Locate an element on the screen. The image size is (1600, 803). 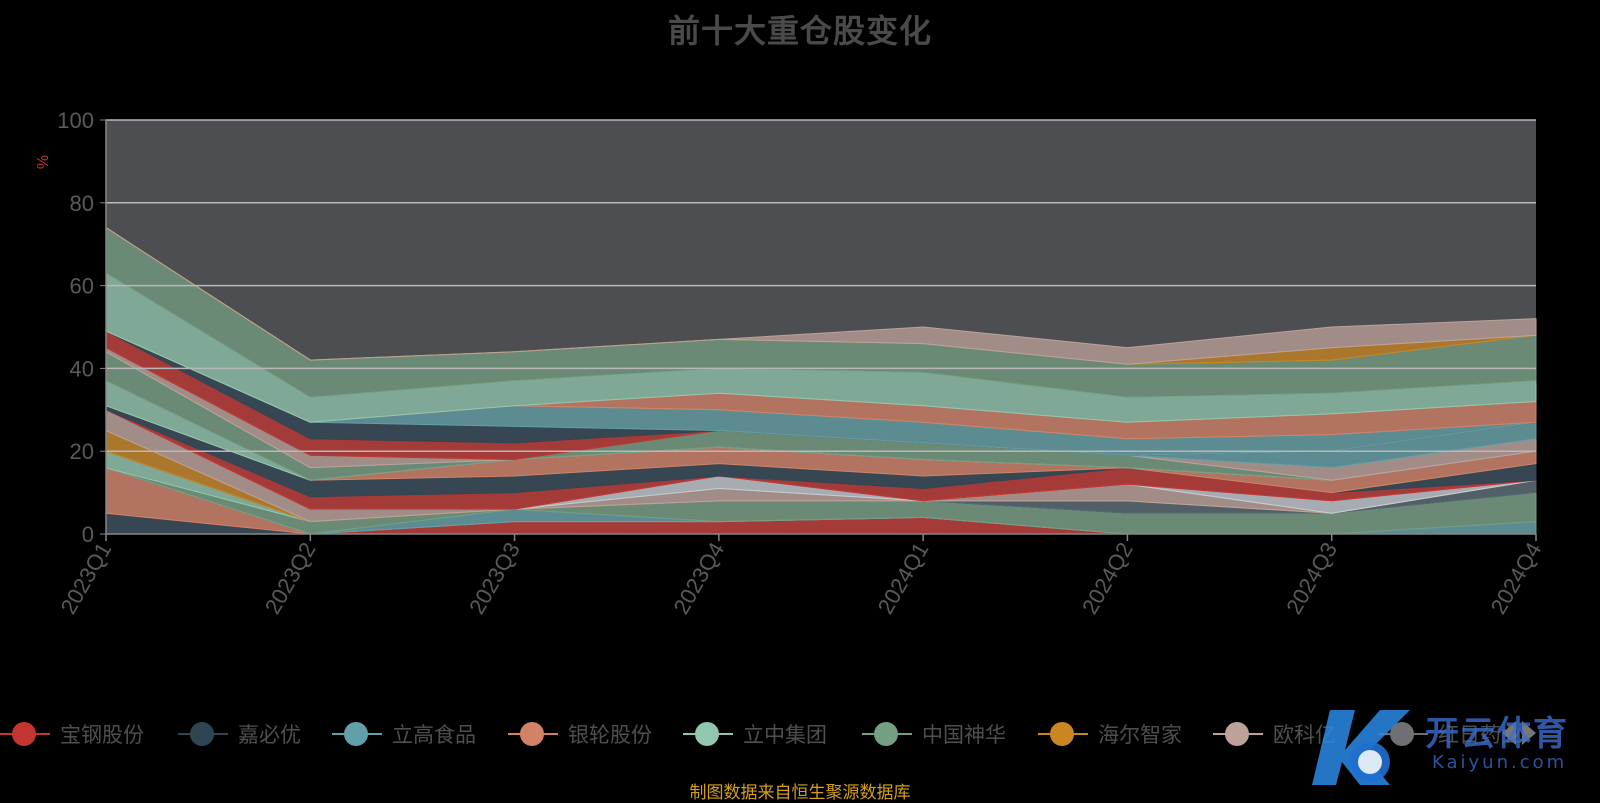
legend-label: 银轮股份 is located at coordinates (610, 735).